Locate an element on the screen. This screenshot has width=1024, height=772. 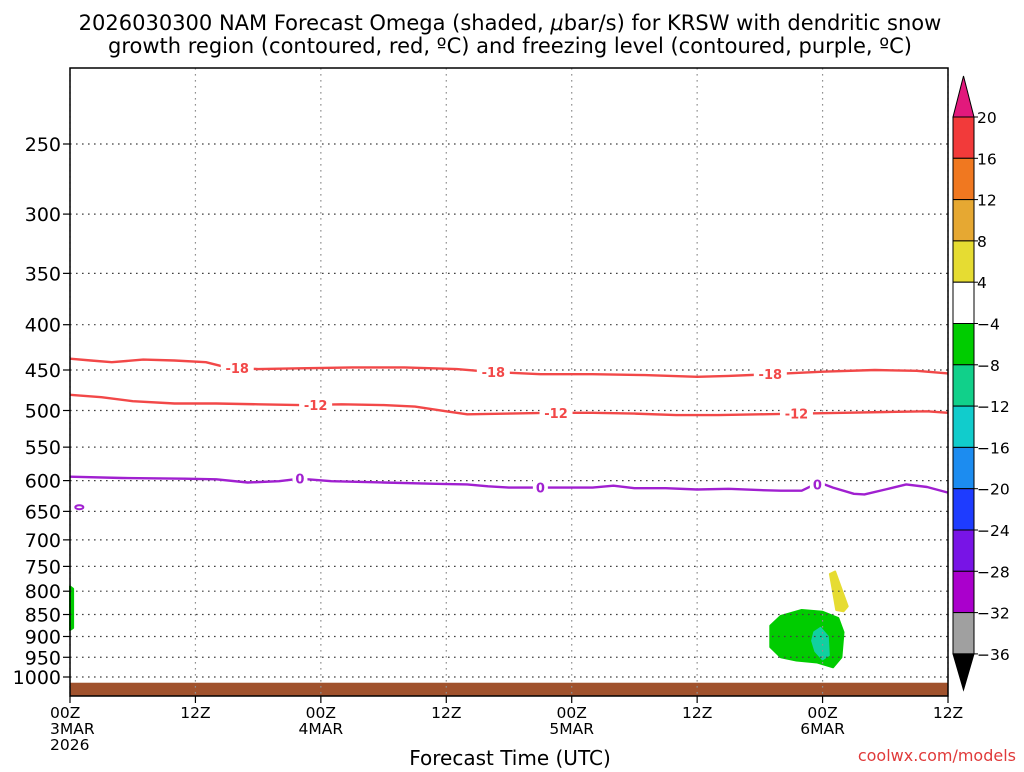
y-tick-label-350: 350 is located at coordinates (43, 274).